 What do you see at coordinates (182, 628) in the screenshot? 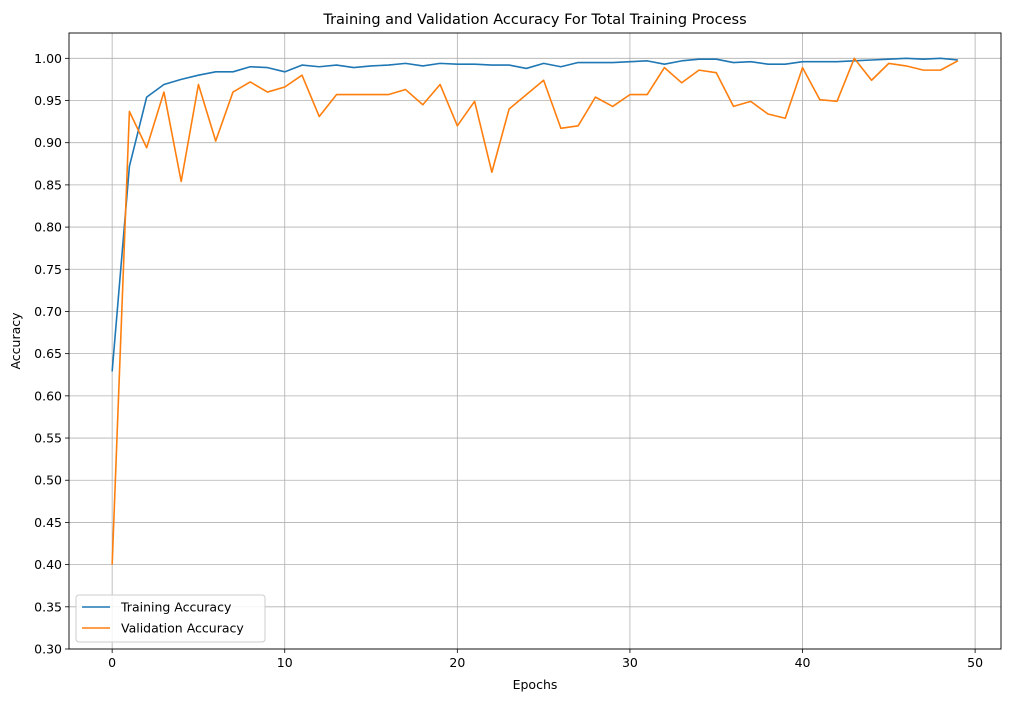
I see `legend-label-validation: Validation Accuracy` at bounding box center [182, 628].